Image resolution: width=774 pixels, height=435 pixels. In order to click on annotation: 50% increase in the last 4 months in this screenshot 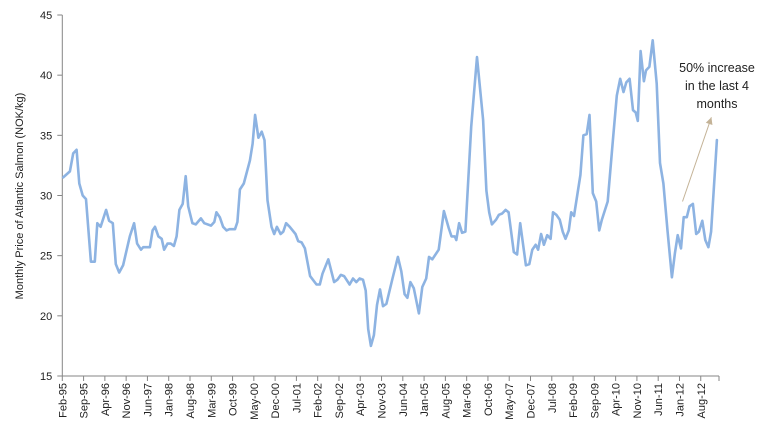, I will do `click(717, 131)`.